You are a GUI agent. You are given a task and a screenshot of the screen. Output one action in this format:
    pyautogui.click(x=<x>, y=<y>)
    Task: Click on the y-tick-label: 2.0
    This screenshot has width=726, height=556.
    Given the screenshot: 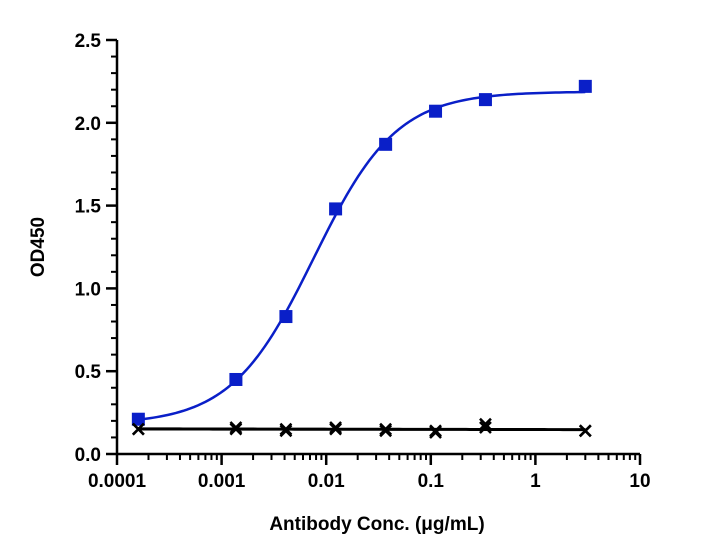 What is the action you would take?
    pyautogui.click(x=88, y=124)
    